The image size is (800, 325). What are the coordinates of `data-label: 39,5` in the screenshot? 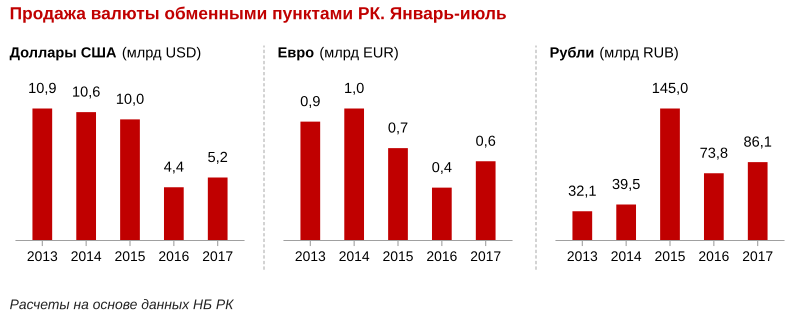 It's located at (626, 184).